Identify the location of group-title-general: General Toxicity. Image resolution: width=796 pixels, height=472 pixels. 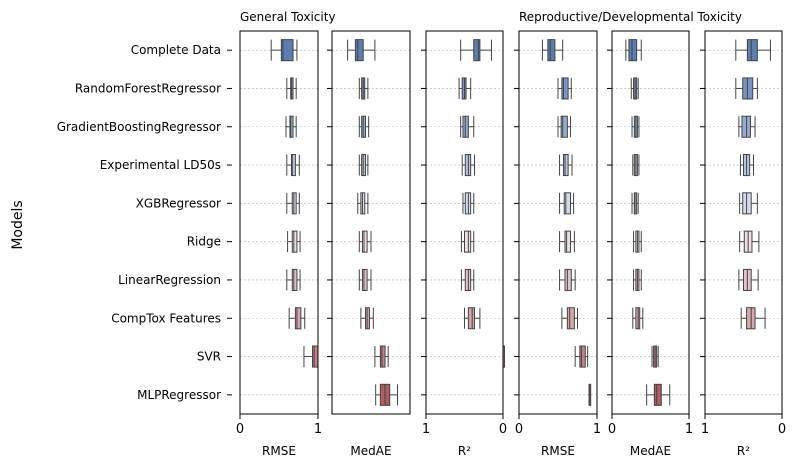
(288, 17).